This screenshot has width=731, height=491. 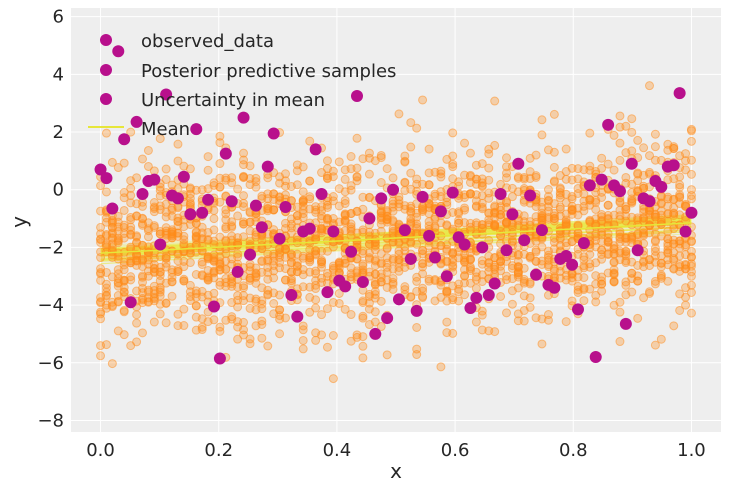 I want to click on y-tick-label: 4, so click(x=58, y=74).